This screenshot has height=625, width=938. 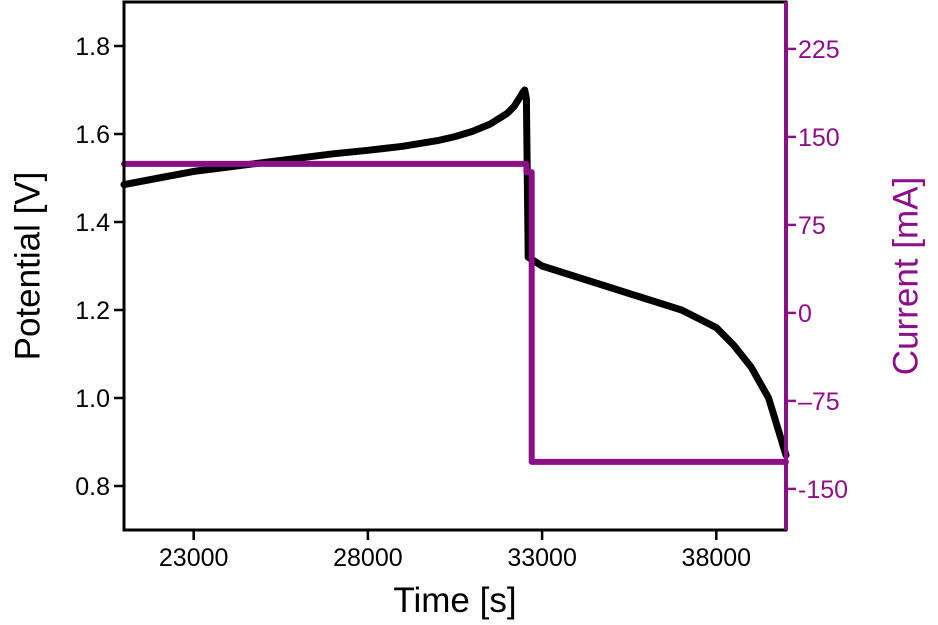 What do you see at coordinates (92, 399) in the screenshot?
I see `y-tick-label: 1.0` at bounding box center [92, 399].